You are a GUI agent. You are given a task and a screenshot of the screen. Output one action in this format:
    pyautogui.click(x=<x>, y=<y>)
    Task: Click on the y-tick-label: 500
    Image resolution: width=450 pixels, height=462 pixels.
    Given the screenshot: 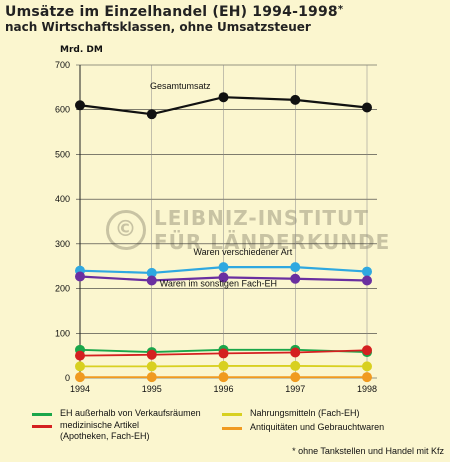 What is the action you would take?
    pyautogui.click(x=62, y=154)
    